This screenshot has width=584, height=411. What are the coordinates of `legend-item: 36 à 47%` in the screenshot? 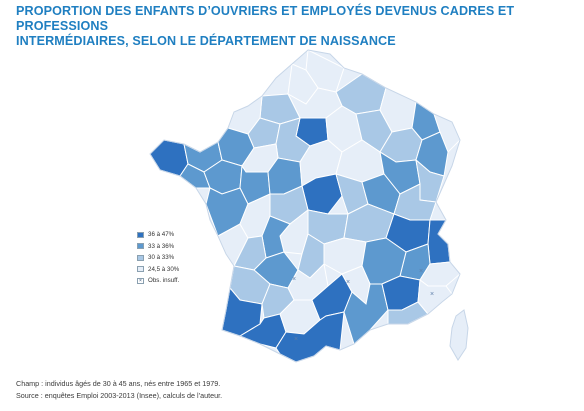 It's located at (158, 235).